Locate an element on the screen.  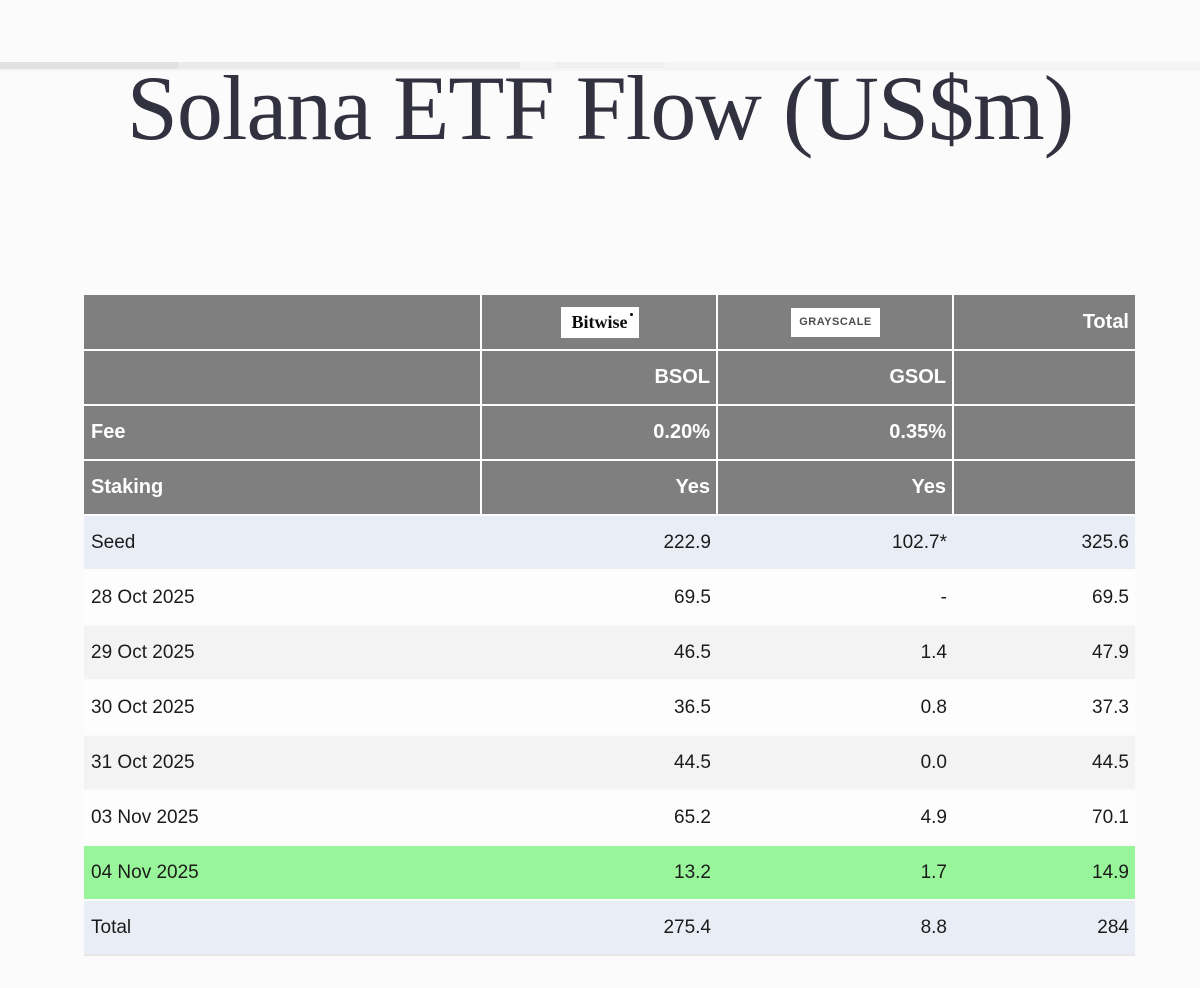
gsol-value-cell: 102.7* is located at coordinates (835, 543).